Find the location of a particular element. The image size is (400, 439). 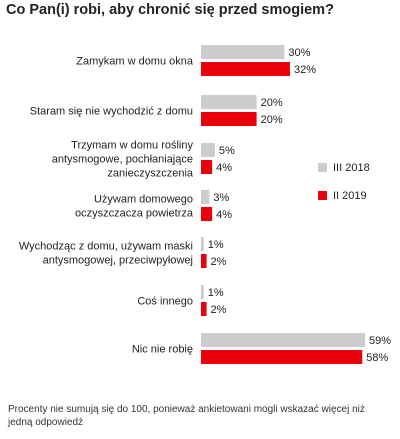

legend: III 2018 II 2019 is located at coordinates (344, 182).